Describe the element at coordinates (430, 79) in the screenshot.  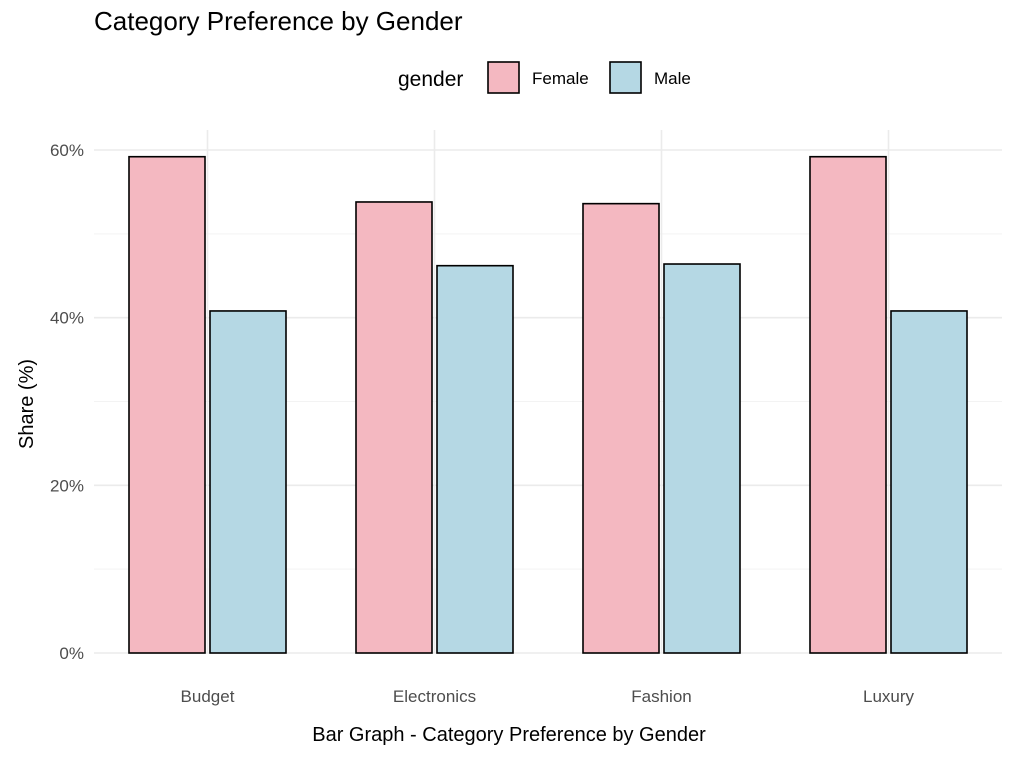
I see `legend-title: gender` at that location.